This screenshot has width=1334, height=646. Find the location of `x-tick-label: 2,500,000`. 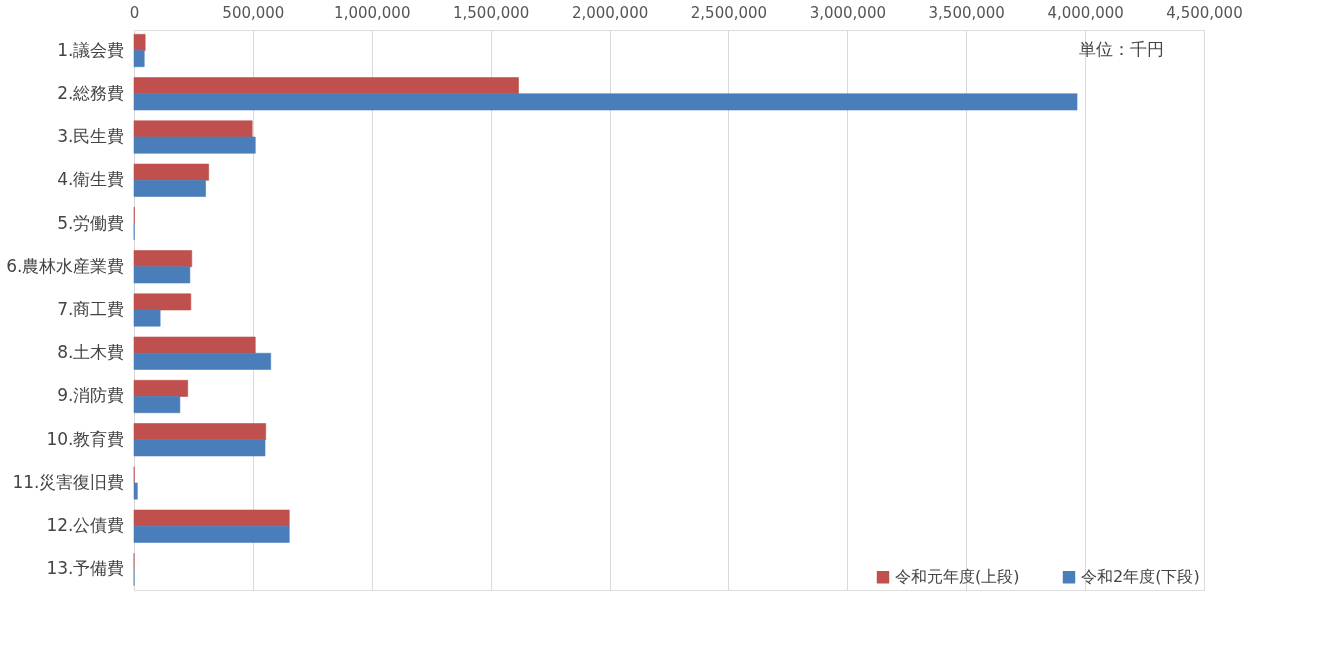

x-tick-label: 2,500,000 is located at coordinates (729, 12).